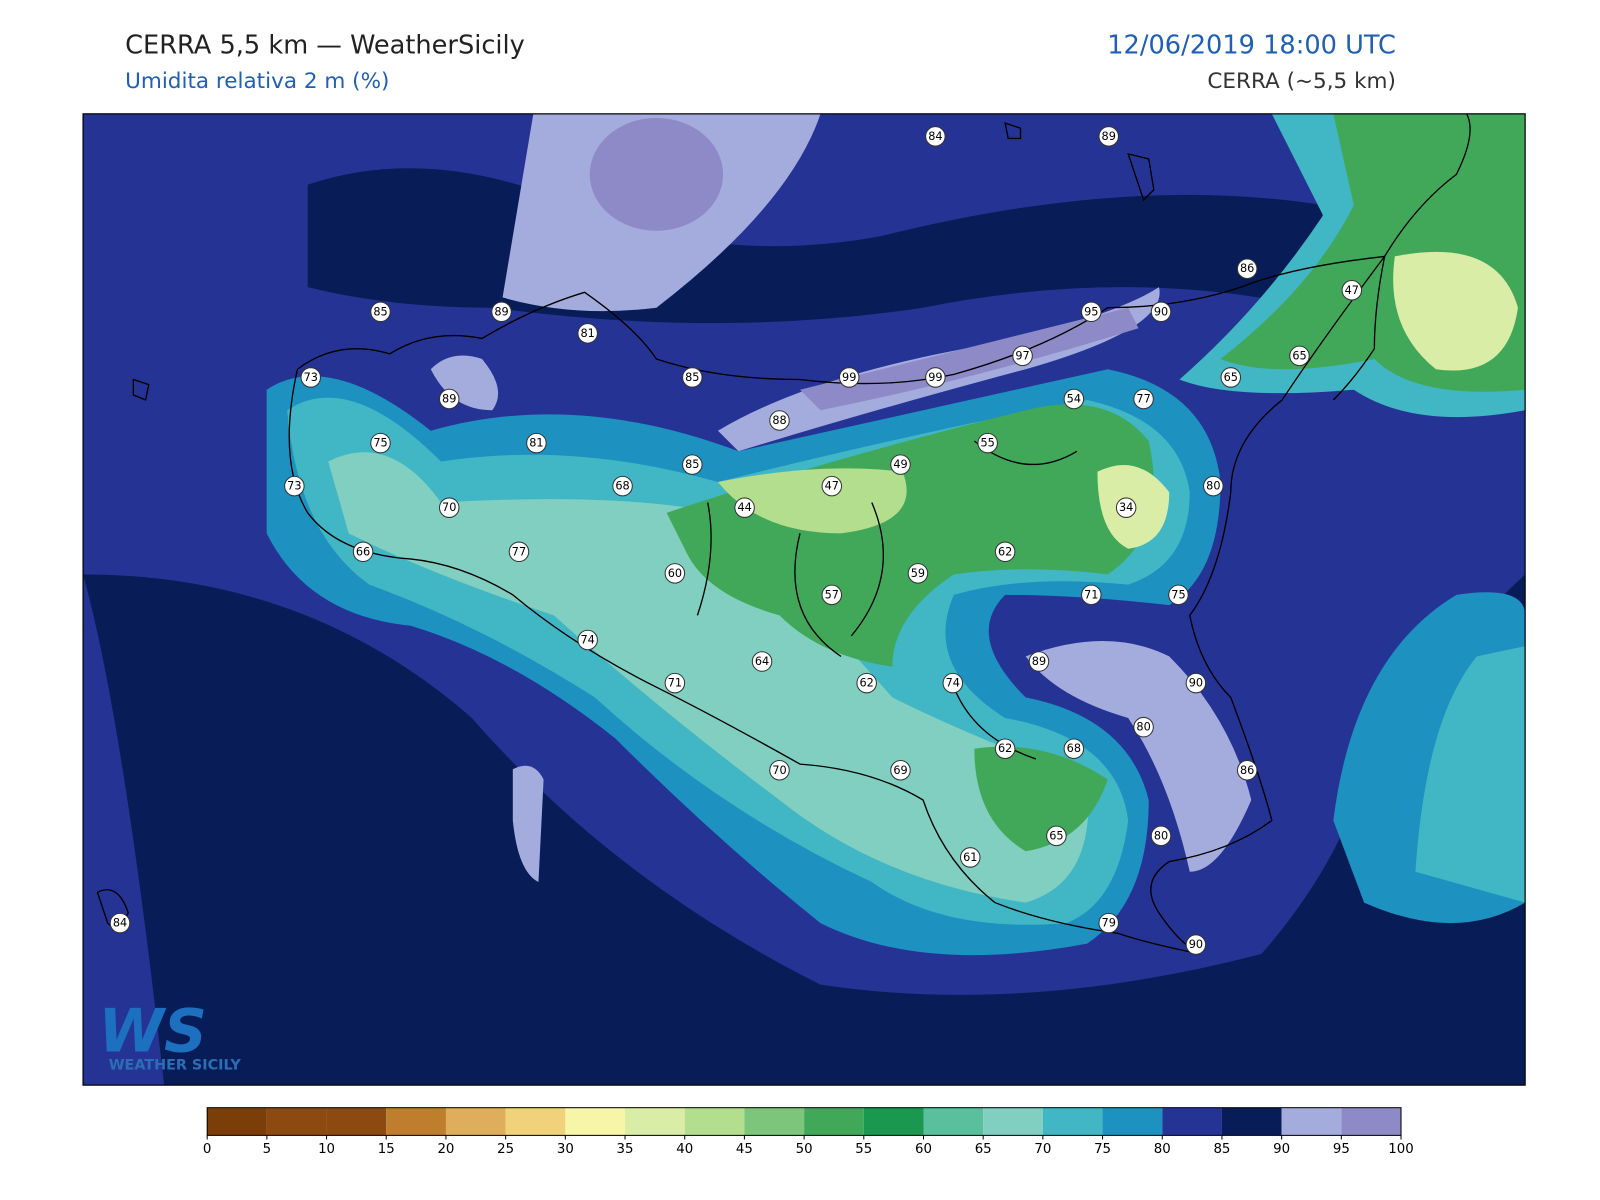 The height and width of the screenshot is (1200, 1600). What do you see at coordinates (625, 1149) in the screenshot?
I see `colorbar-tick-label: 35` at bounding box center [625, 1149].